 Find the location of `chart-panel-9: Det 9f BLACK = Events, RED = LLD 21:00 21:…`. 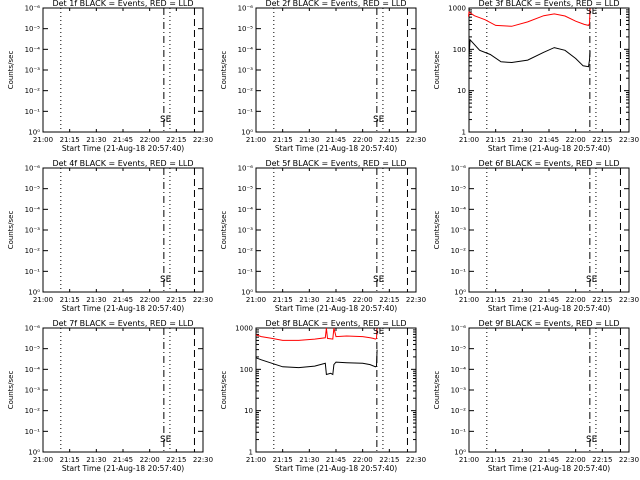

chart-panel-9: Det 9f BLACK = Events, RED = LLD 21:00 21:… is located at coordinates (536, 396).